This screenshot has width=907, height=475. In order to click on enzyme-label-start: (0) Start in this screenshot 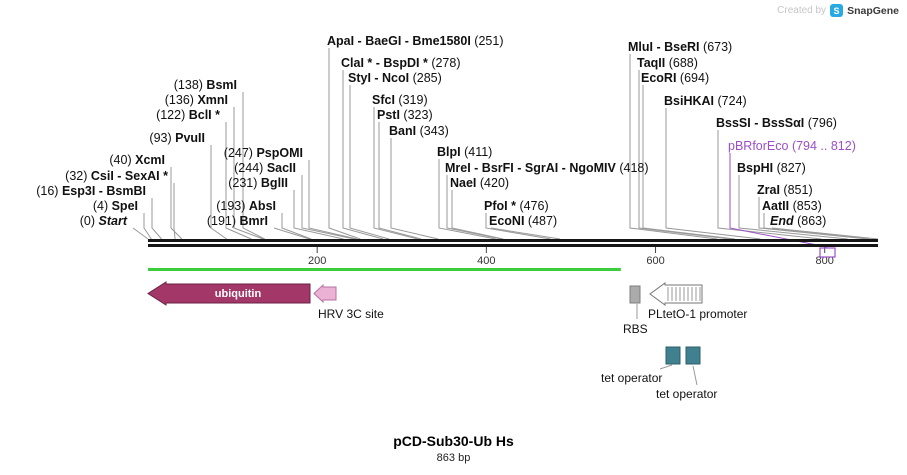, I will do `click(103, 221)`.